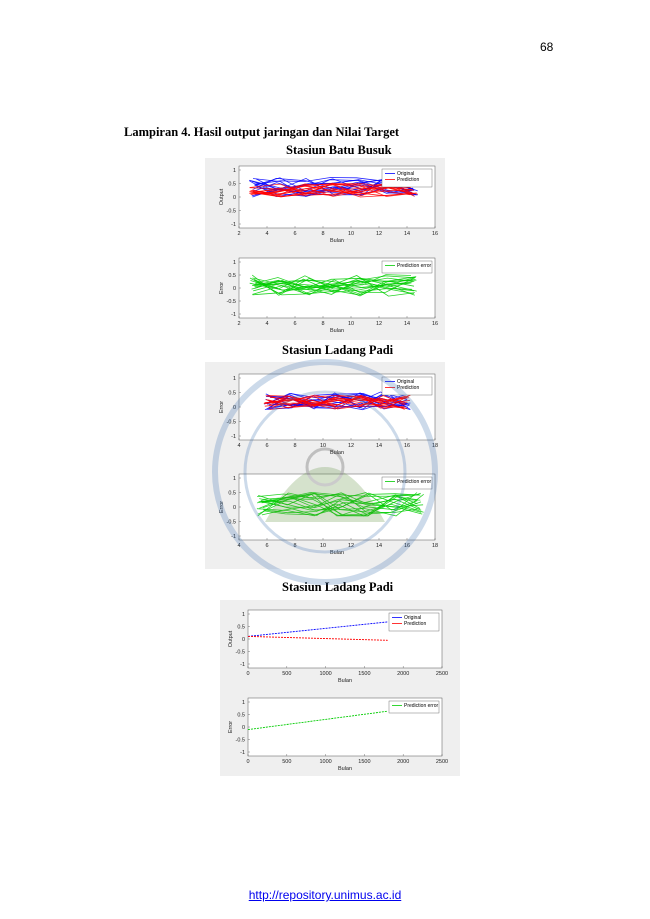 The image size is (650, 919). I want to click on section-title-batu-busuk: Stasiun Batu Busuk, so click(339, 150).